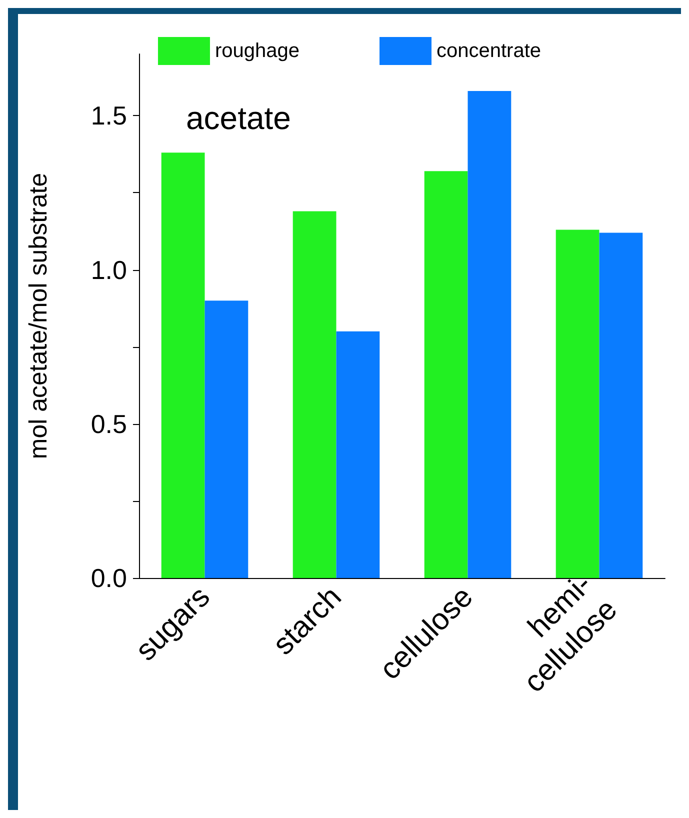  Describe the element at coordinates (238, 118) in the screenshot. I see `annotation: acetate` at that location.